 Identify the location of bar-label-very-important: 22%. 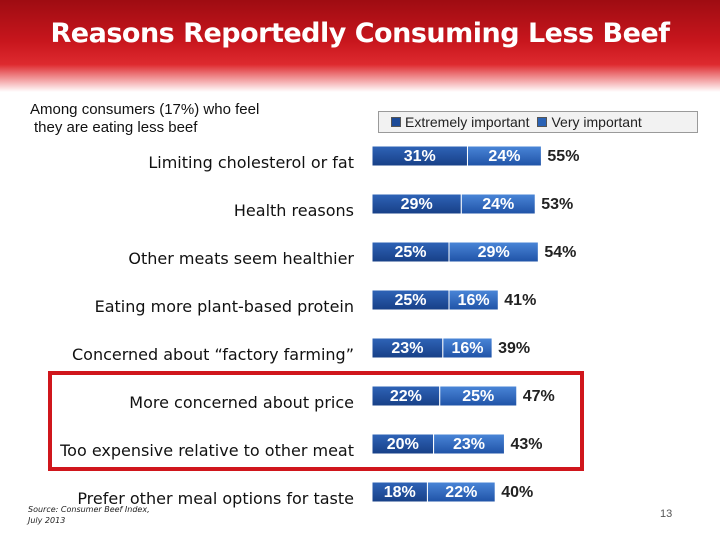
(461, 492).